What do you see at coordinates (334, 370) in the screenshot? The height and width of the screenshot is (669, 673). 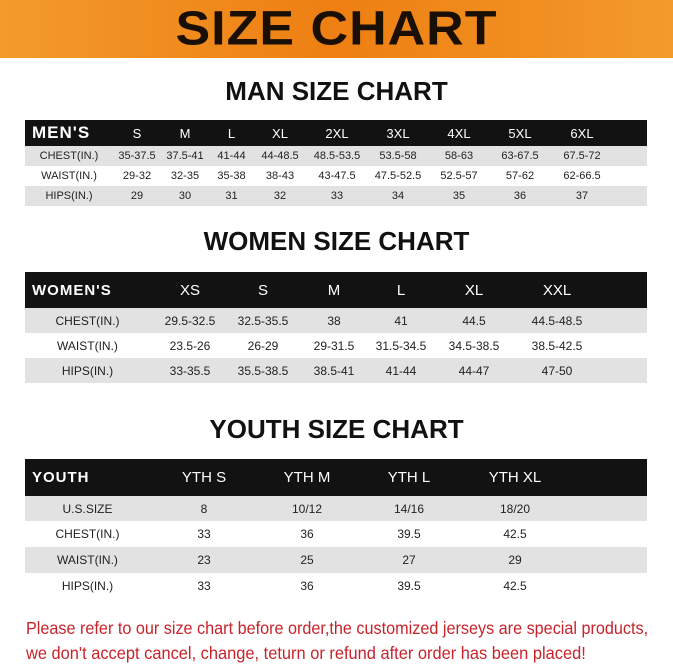 I see `measurement-cell: 38.5-41` at bounding box center [334, 370].